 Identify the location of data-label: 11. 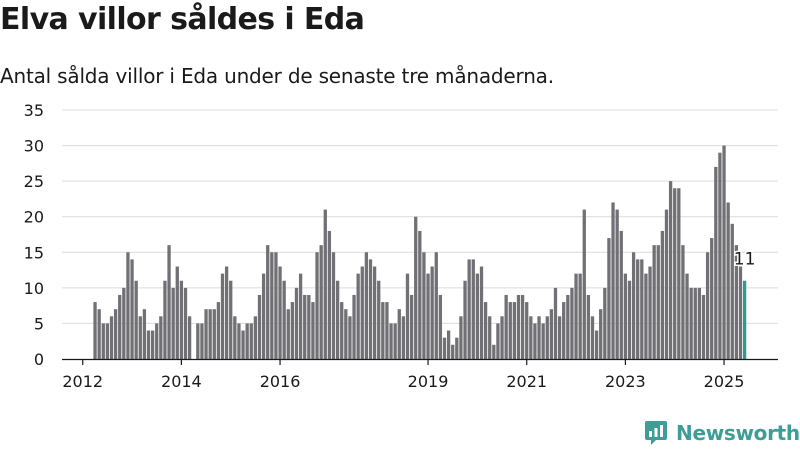
(745, 260).